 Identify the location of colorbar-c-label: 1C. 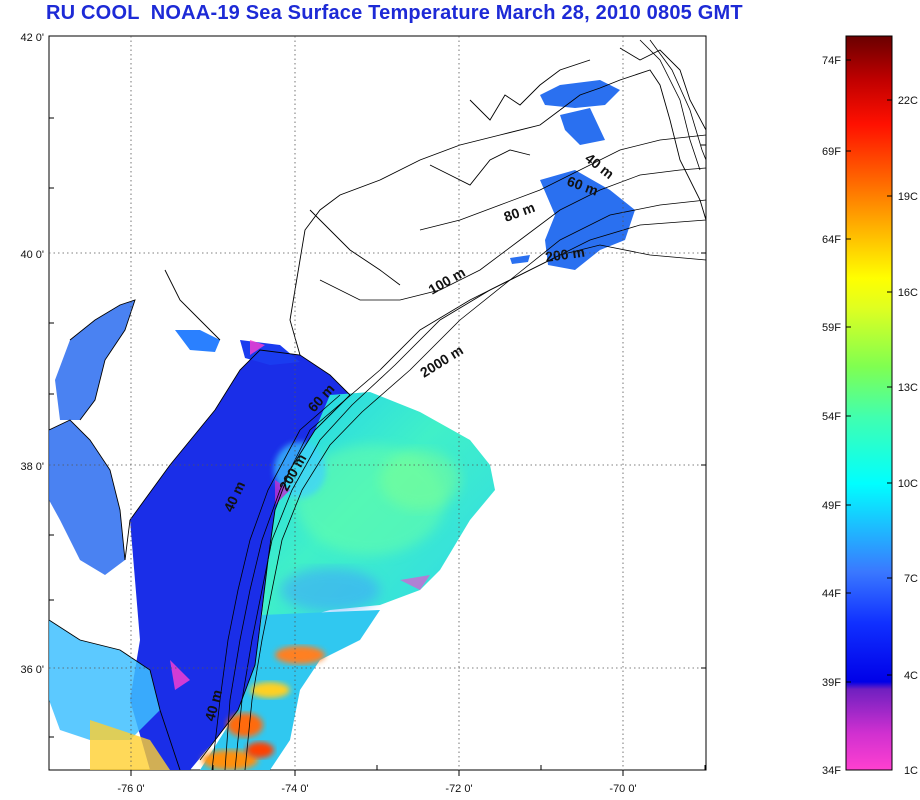
(911, 771).